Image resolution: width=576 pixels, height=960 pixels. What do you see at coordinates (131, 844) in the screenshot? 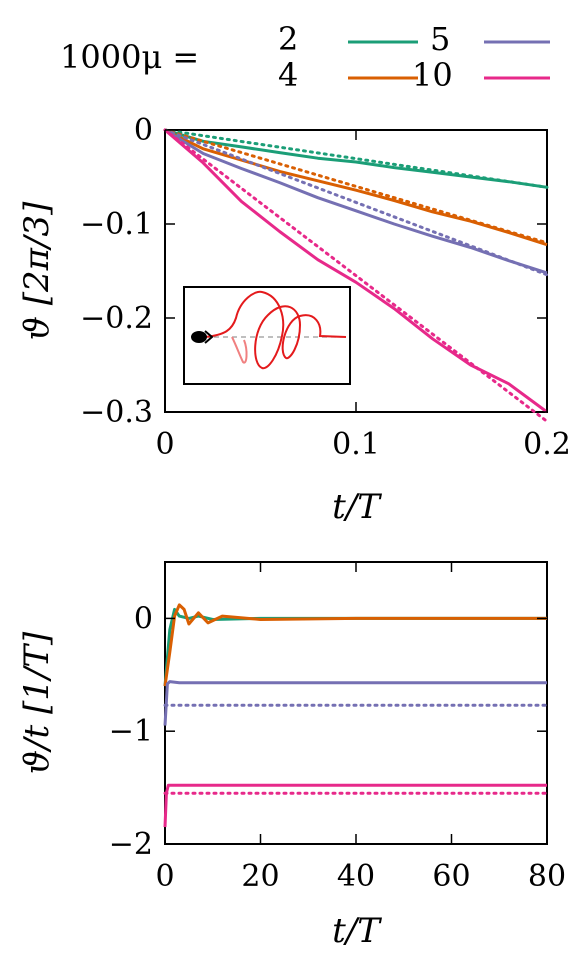
I see `y-tick-label: −2` at bounding box center [131, 844].